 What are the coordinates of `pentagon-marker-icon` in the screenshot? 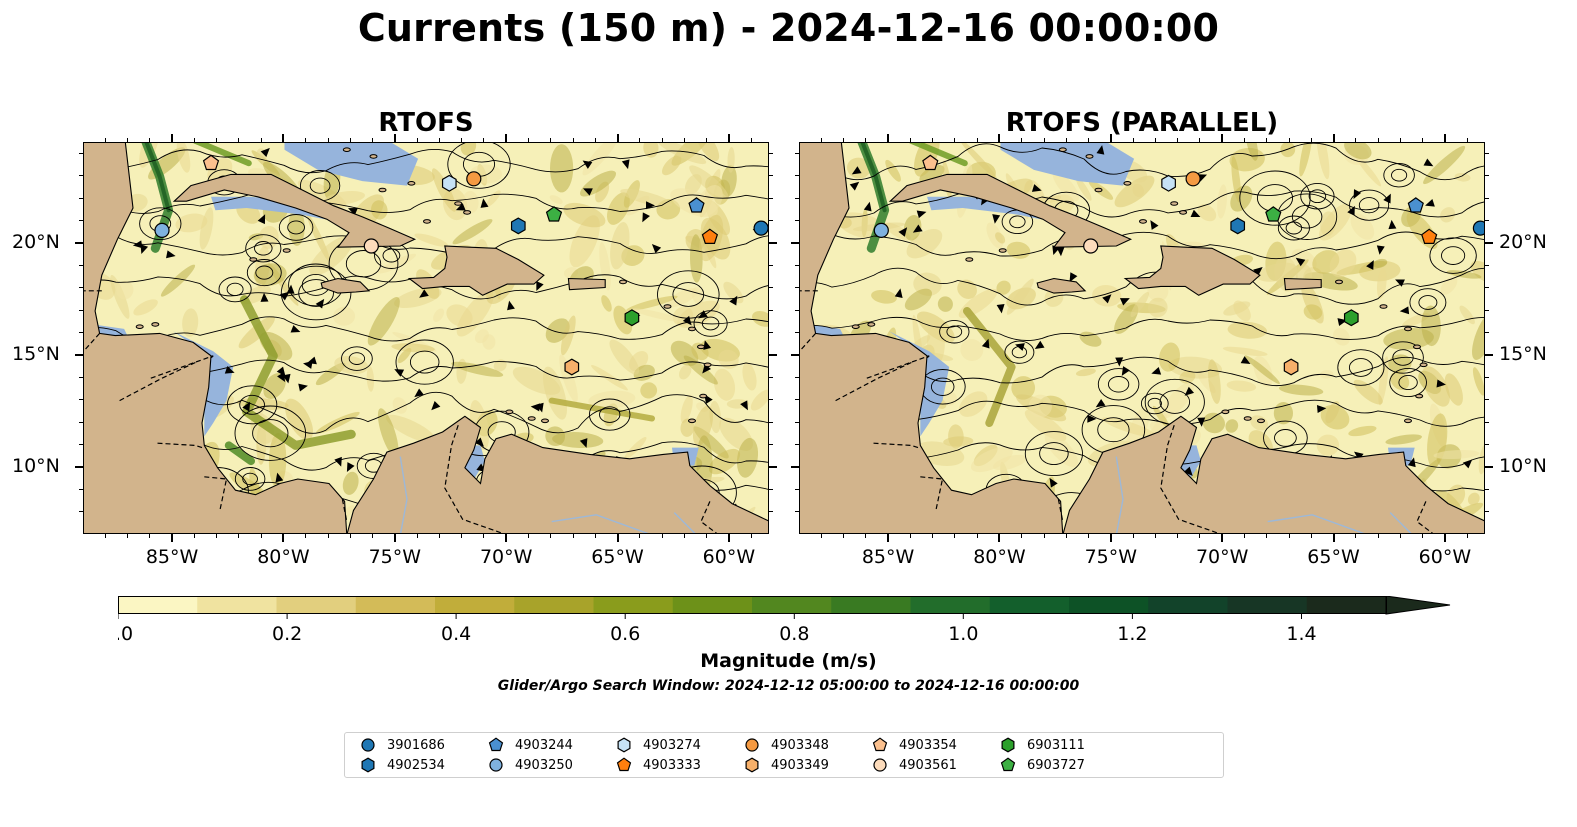 It's located at (880, 744).